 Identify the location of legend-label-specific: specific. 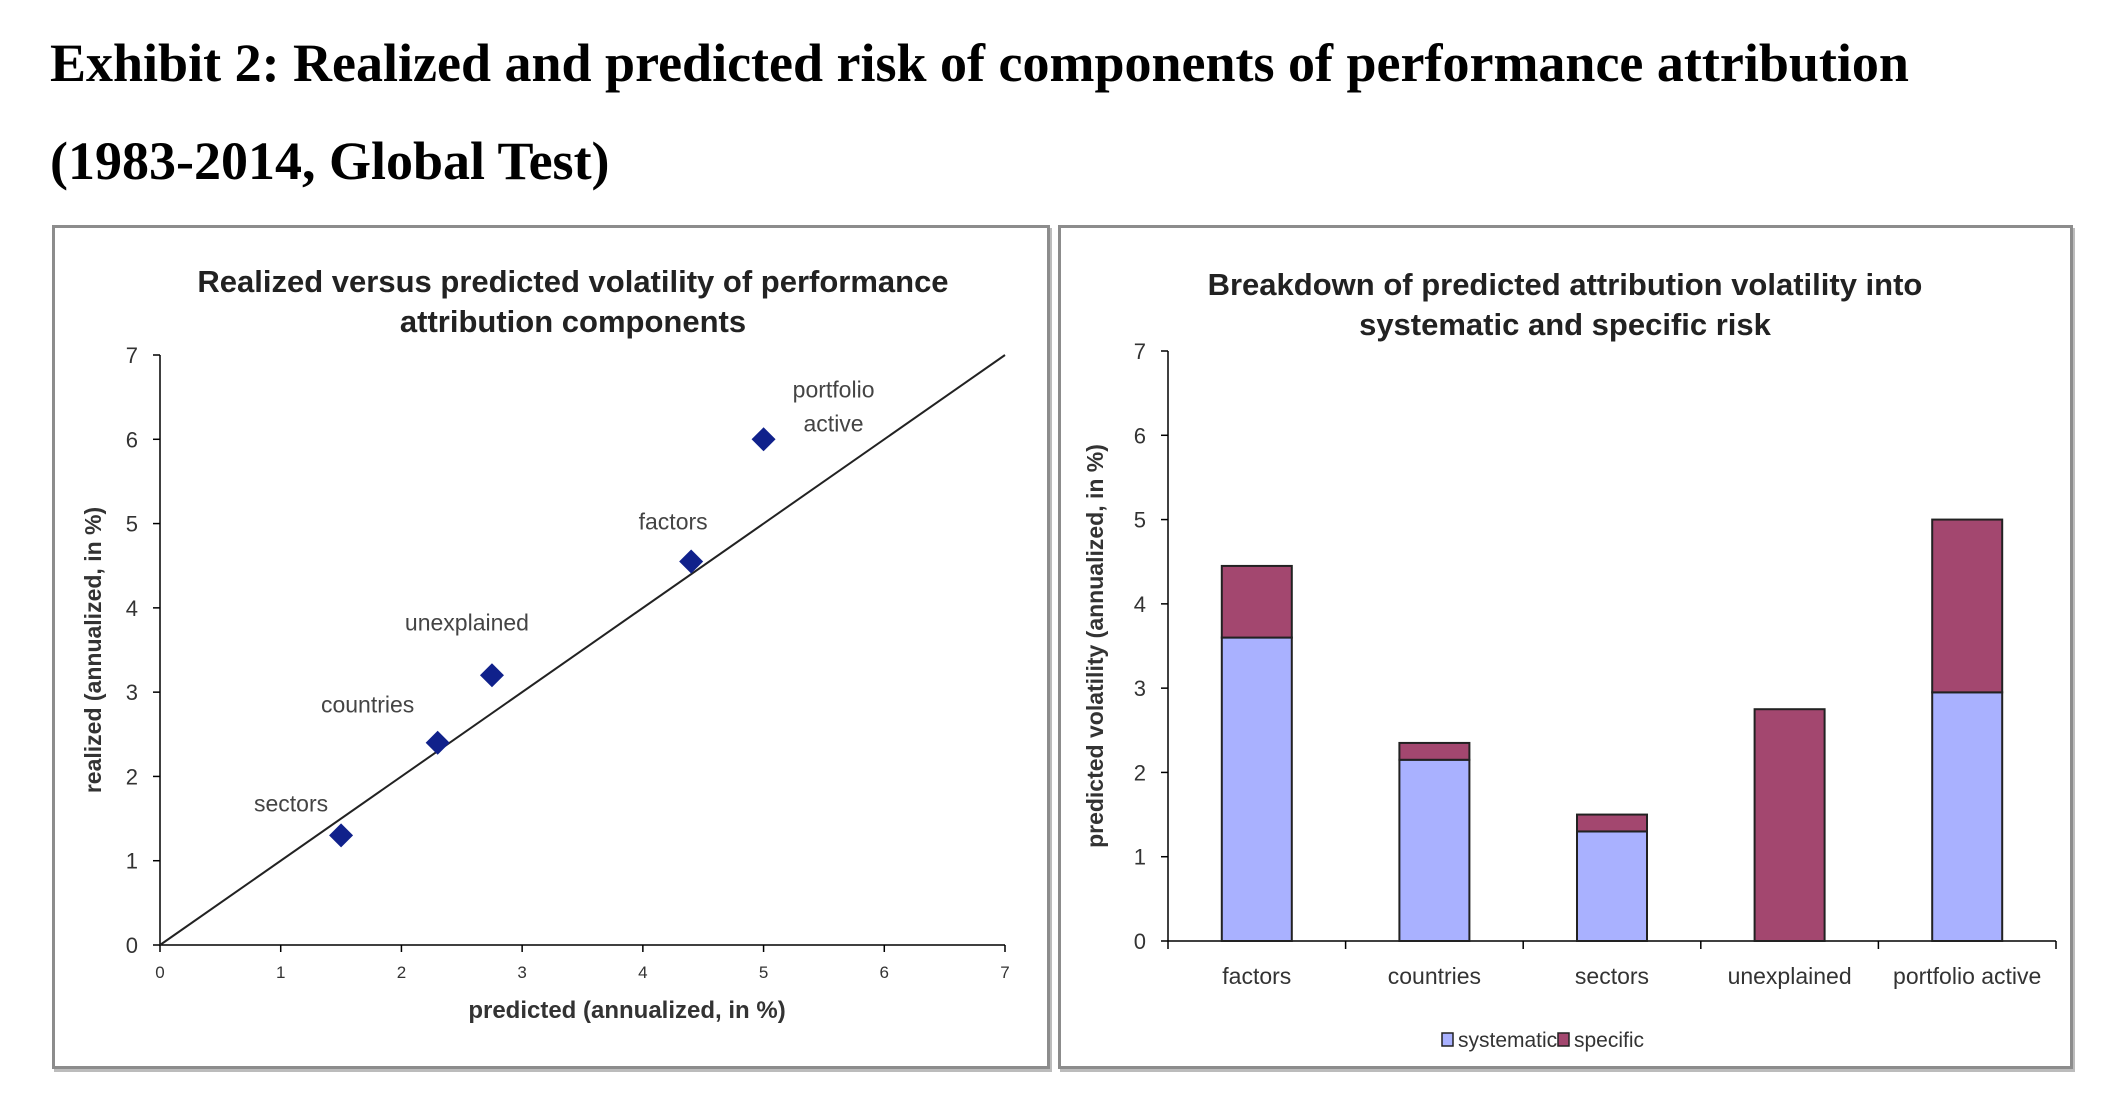
(1609, 1040).